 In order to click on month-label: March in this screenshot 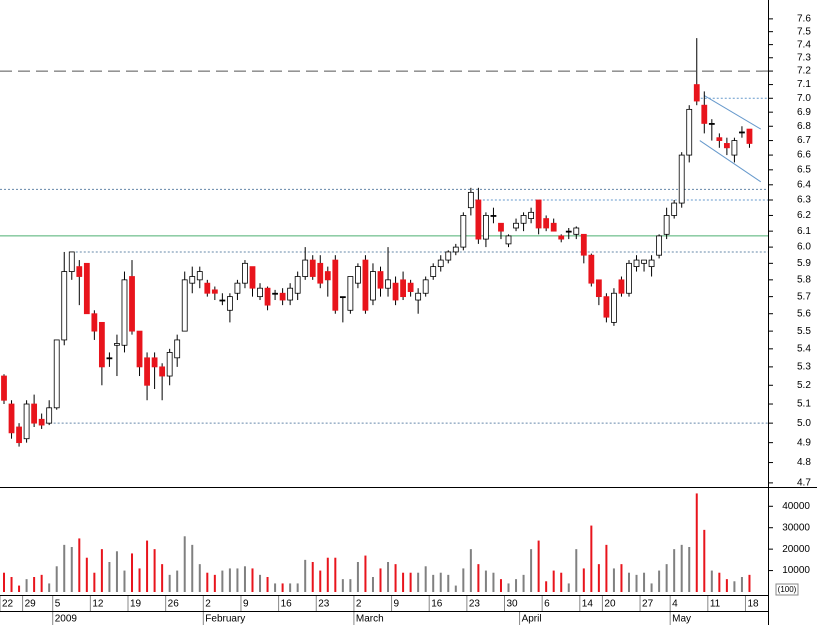, I will do `click(370, 619)`.